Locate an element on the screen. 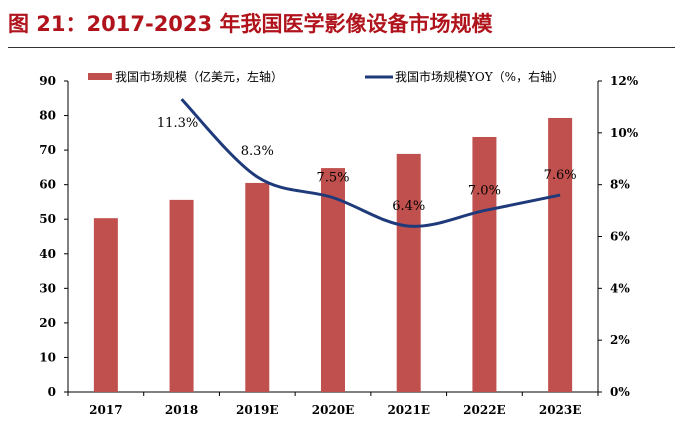 This screenshot has width=683, height=433. right-tick-label: 6% is located at coordinates (620, 237).